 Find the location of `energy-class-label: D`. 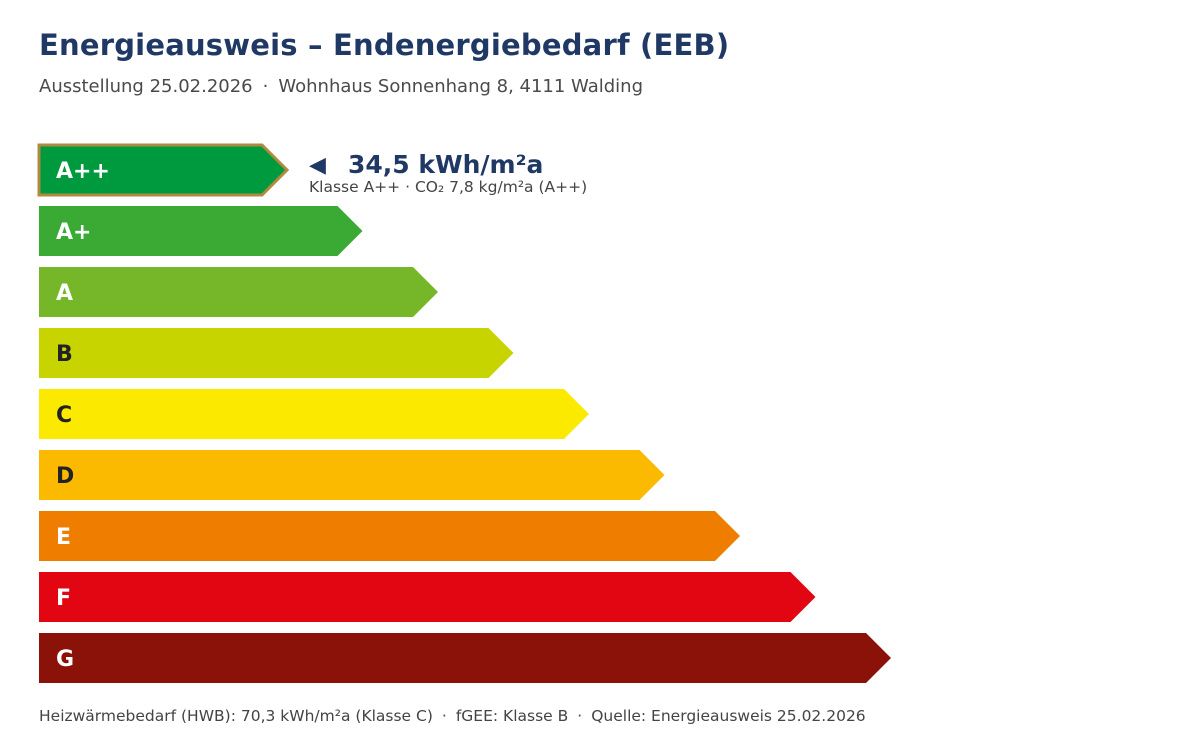

energy-class-label: D is located at coordinates (65, 476).